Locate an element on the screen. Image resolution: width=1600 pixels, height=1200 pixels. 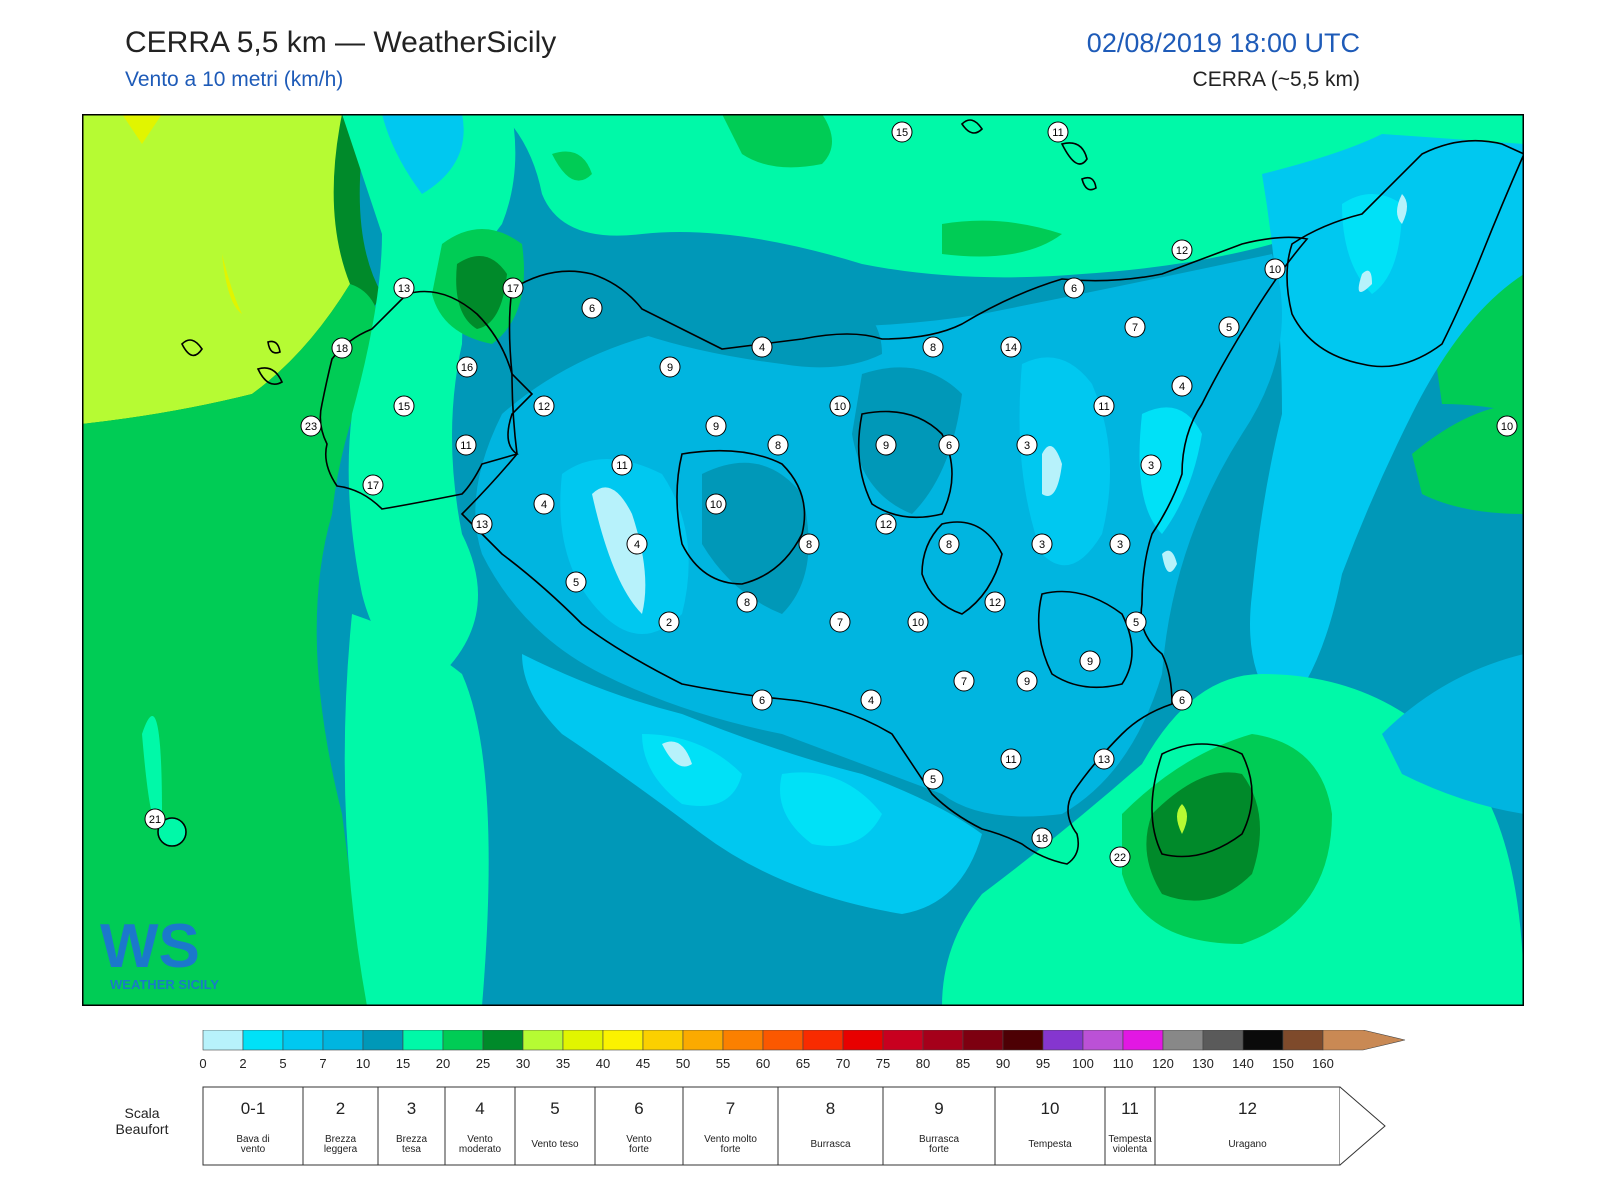
station-value: 12 is located at coordinates (1182, 251).